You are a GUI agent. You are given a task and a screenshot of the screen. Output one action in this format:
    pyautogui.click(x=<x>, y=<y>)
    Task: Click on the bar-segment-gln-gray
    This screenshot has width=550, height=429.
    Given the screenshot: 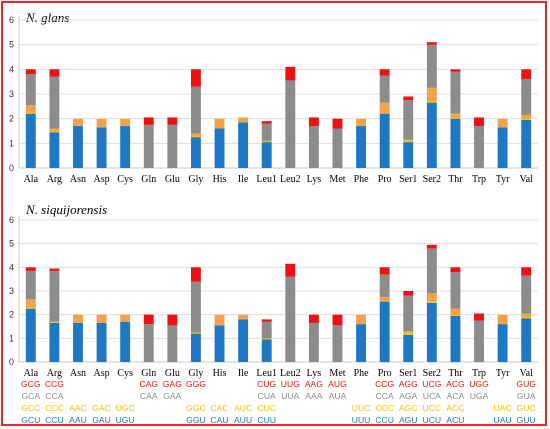 What is the action you would take?
    pyautogui.click(x=148, y=146)
    